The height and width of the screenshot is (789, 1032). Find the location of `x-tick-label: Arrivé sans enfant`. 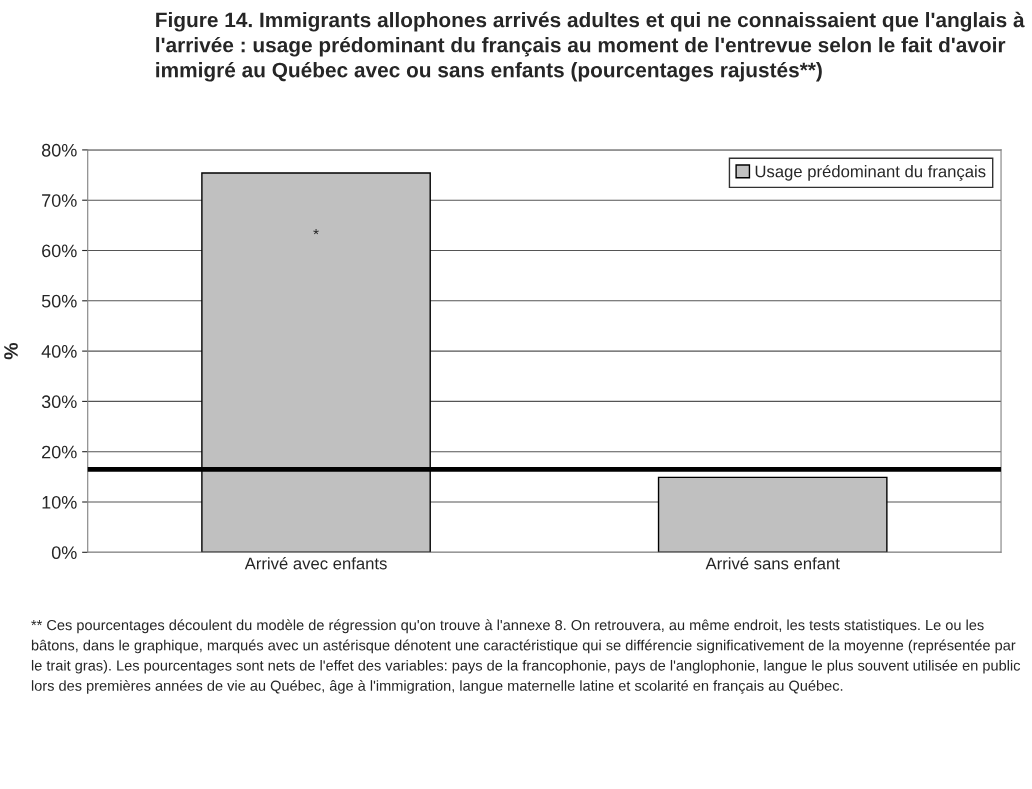

x-tick-label: Arrivé sans enfant is located at coordinates (772, 563).